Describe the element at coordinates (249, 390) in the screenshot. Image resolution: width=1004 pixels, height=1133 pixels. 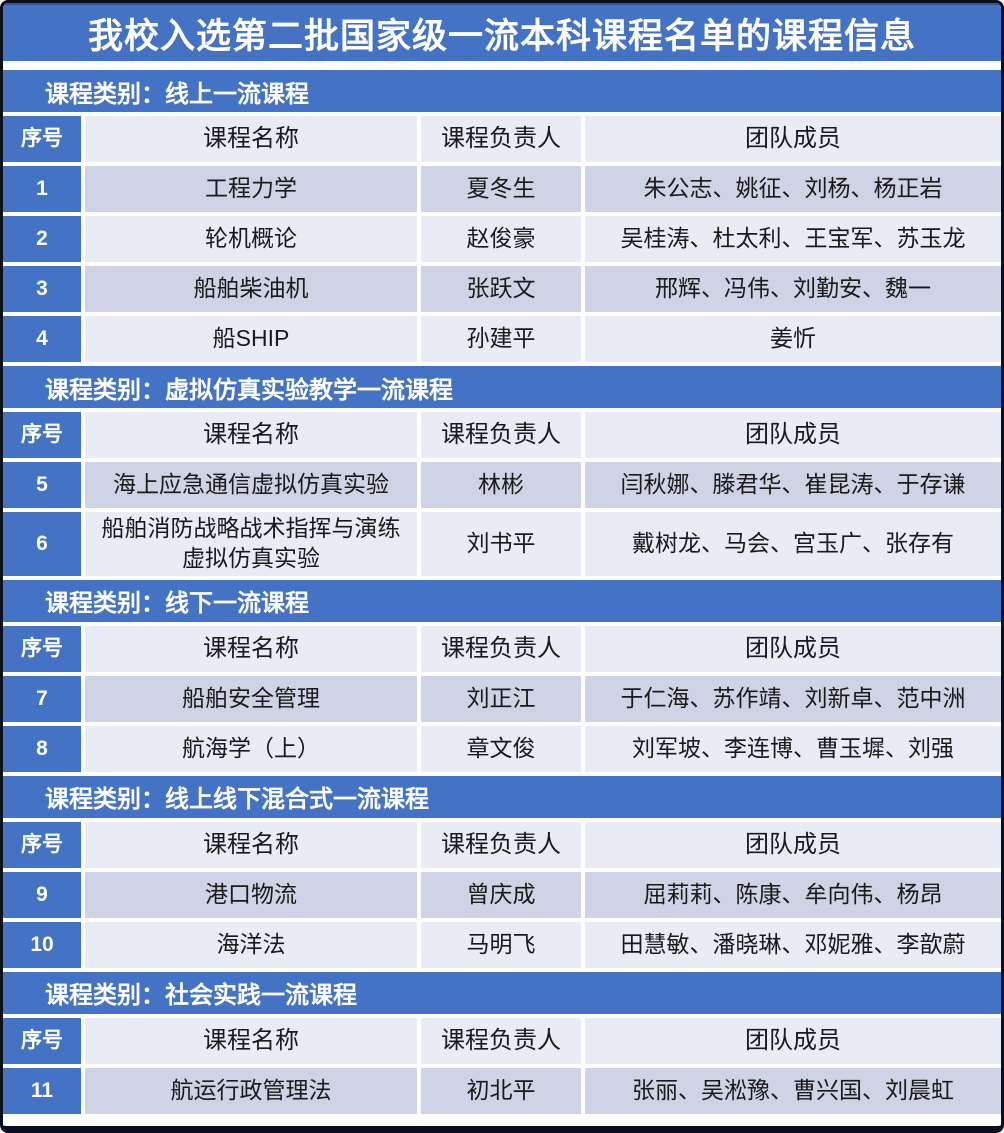
I see `section-category-label: 课程类别：虚拟仿真实验教学一流课程` at that location.